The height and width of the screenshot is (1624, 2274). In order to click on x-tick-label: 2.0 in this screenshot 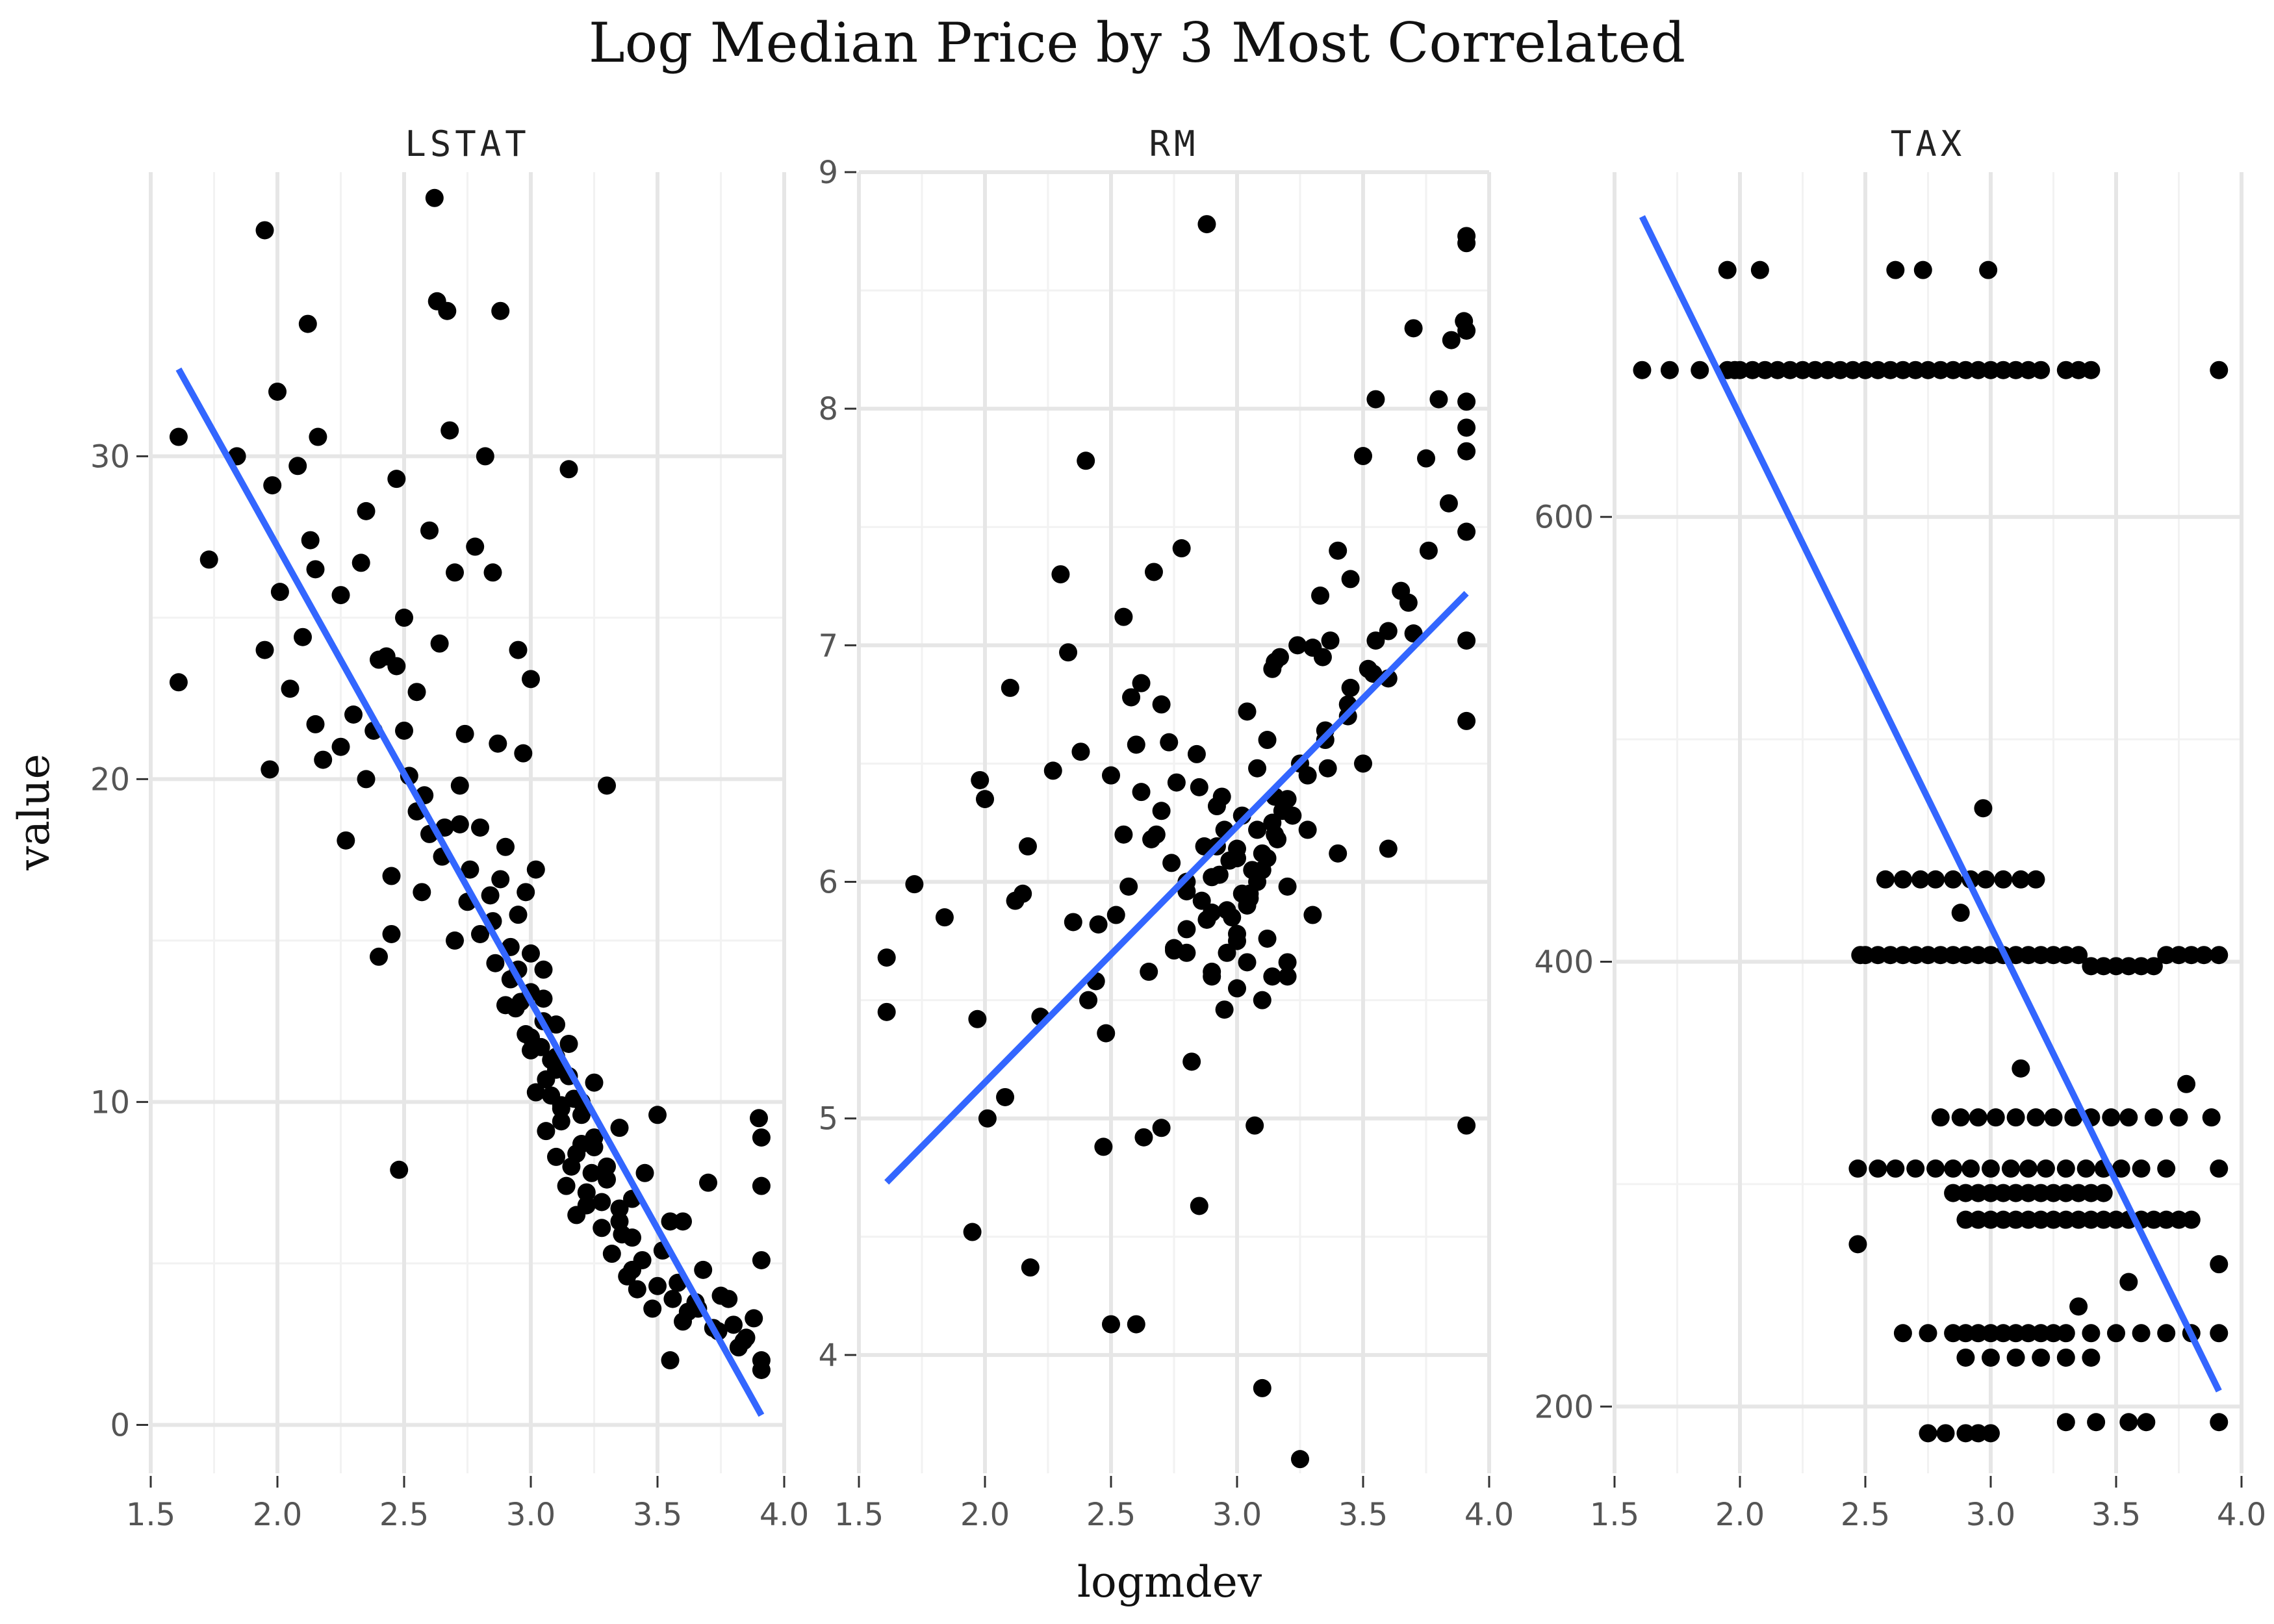, I will do `click(277, 1515)`.